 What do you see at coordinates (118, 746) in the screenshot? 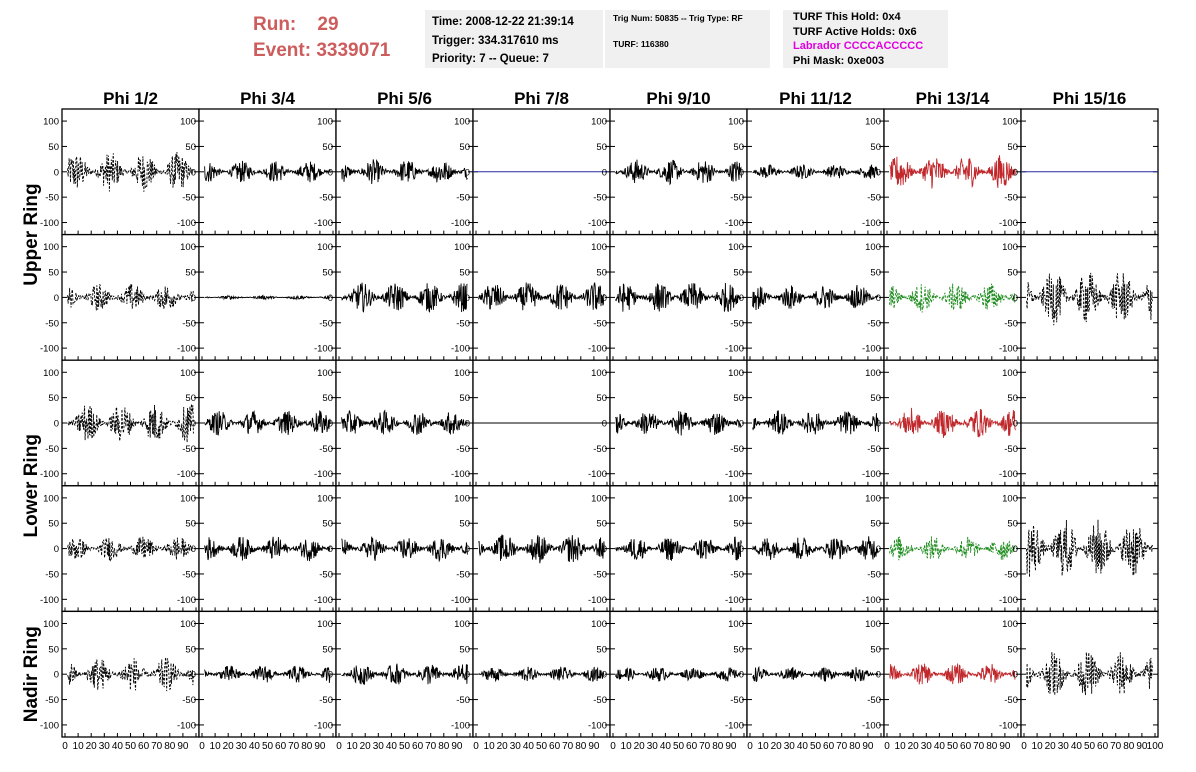
I see `x-tick-label: 40` at bounding box center [118, 746].